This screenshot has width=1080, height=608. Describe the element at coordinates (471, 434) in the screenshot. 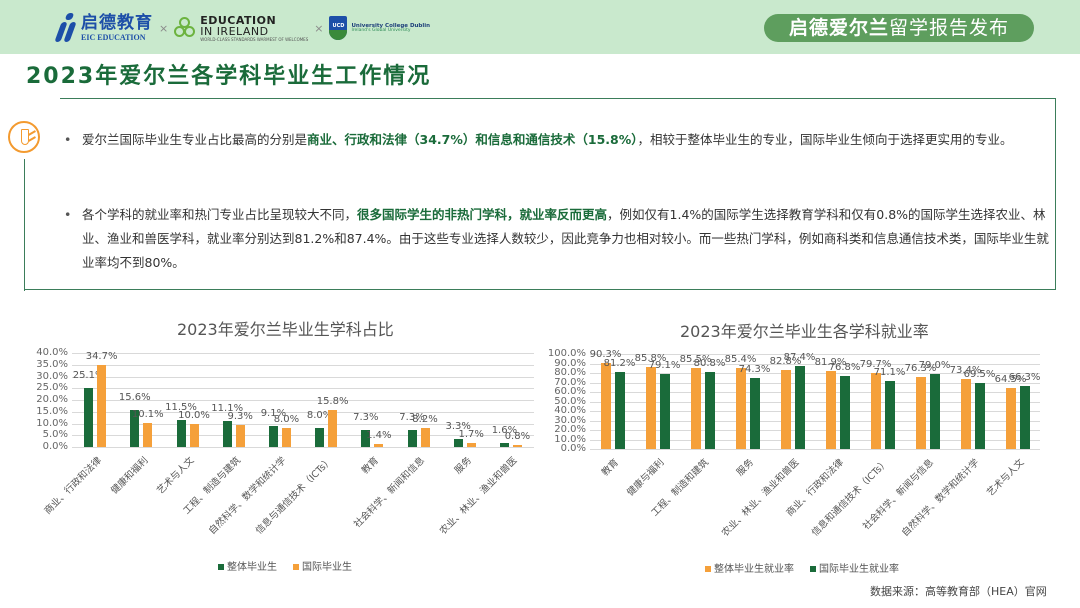

I see `data-label: 1.7%` at that location.